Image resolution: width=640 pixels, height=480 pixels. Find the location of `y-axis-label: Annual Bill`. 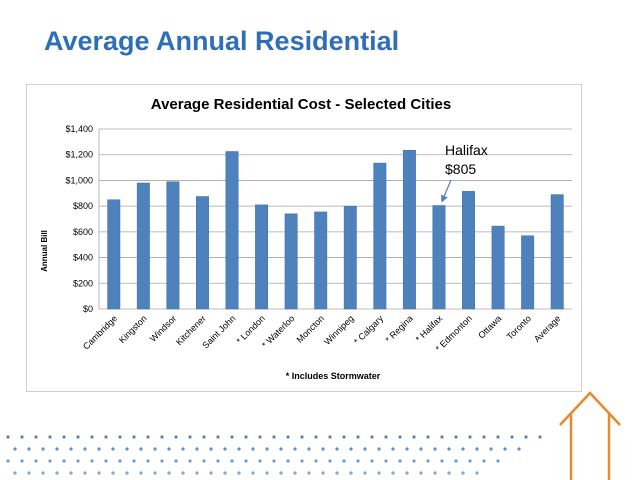

y-axis-label: Annual Bill is located at coordinates (44, 251).